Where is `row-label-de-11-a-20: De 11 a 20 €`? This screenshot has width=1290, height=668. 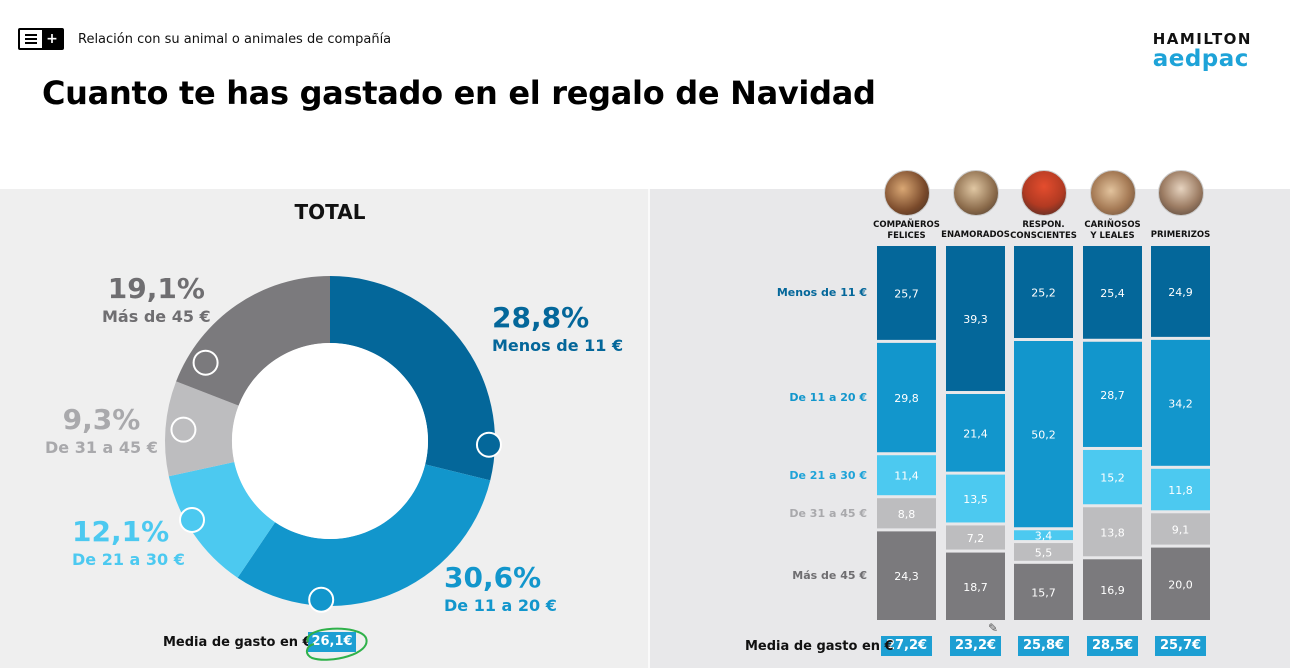
row-label-de-11-a-20: De 11 a 20 € is located at coordinates (828, 398).